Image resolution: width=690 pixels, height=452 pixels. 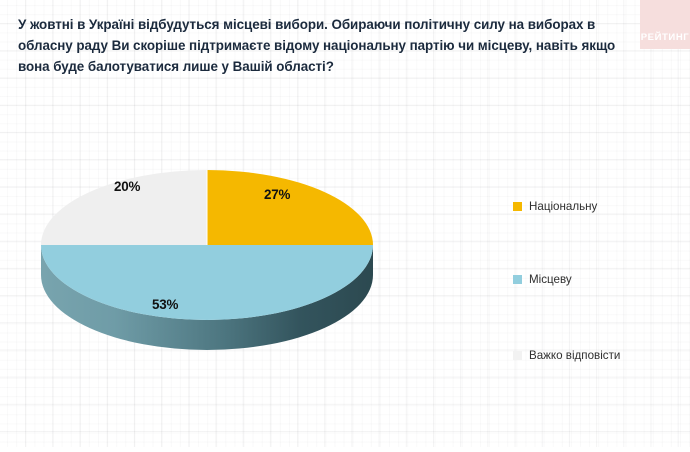 I want to click on brand-logo: РЕЙТИНГ, so click(x=665, y=24).